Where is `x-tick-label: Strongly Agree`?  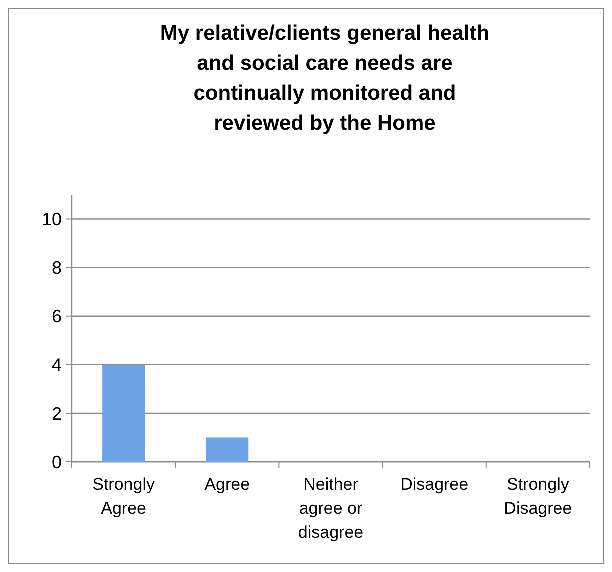 x-tick-label: Strongly Agree is located at coordinates (124, 496).